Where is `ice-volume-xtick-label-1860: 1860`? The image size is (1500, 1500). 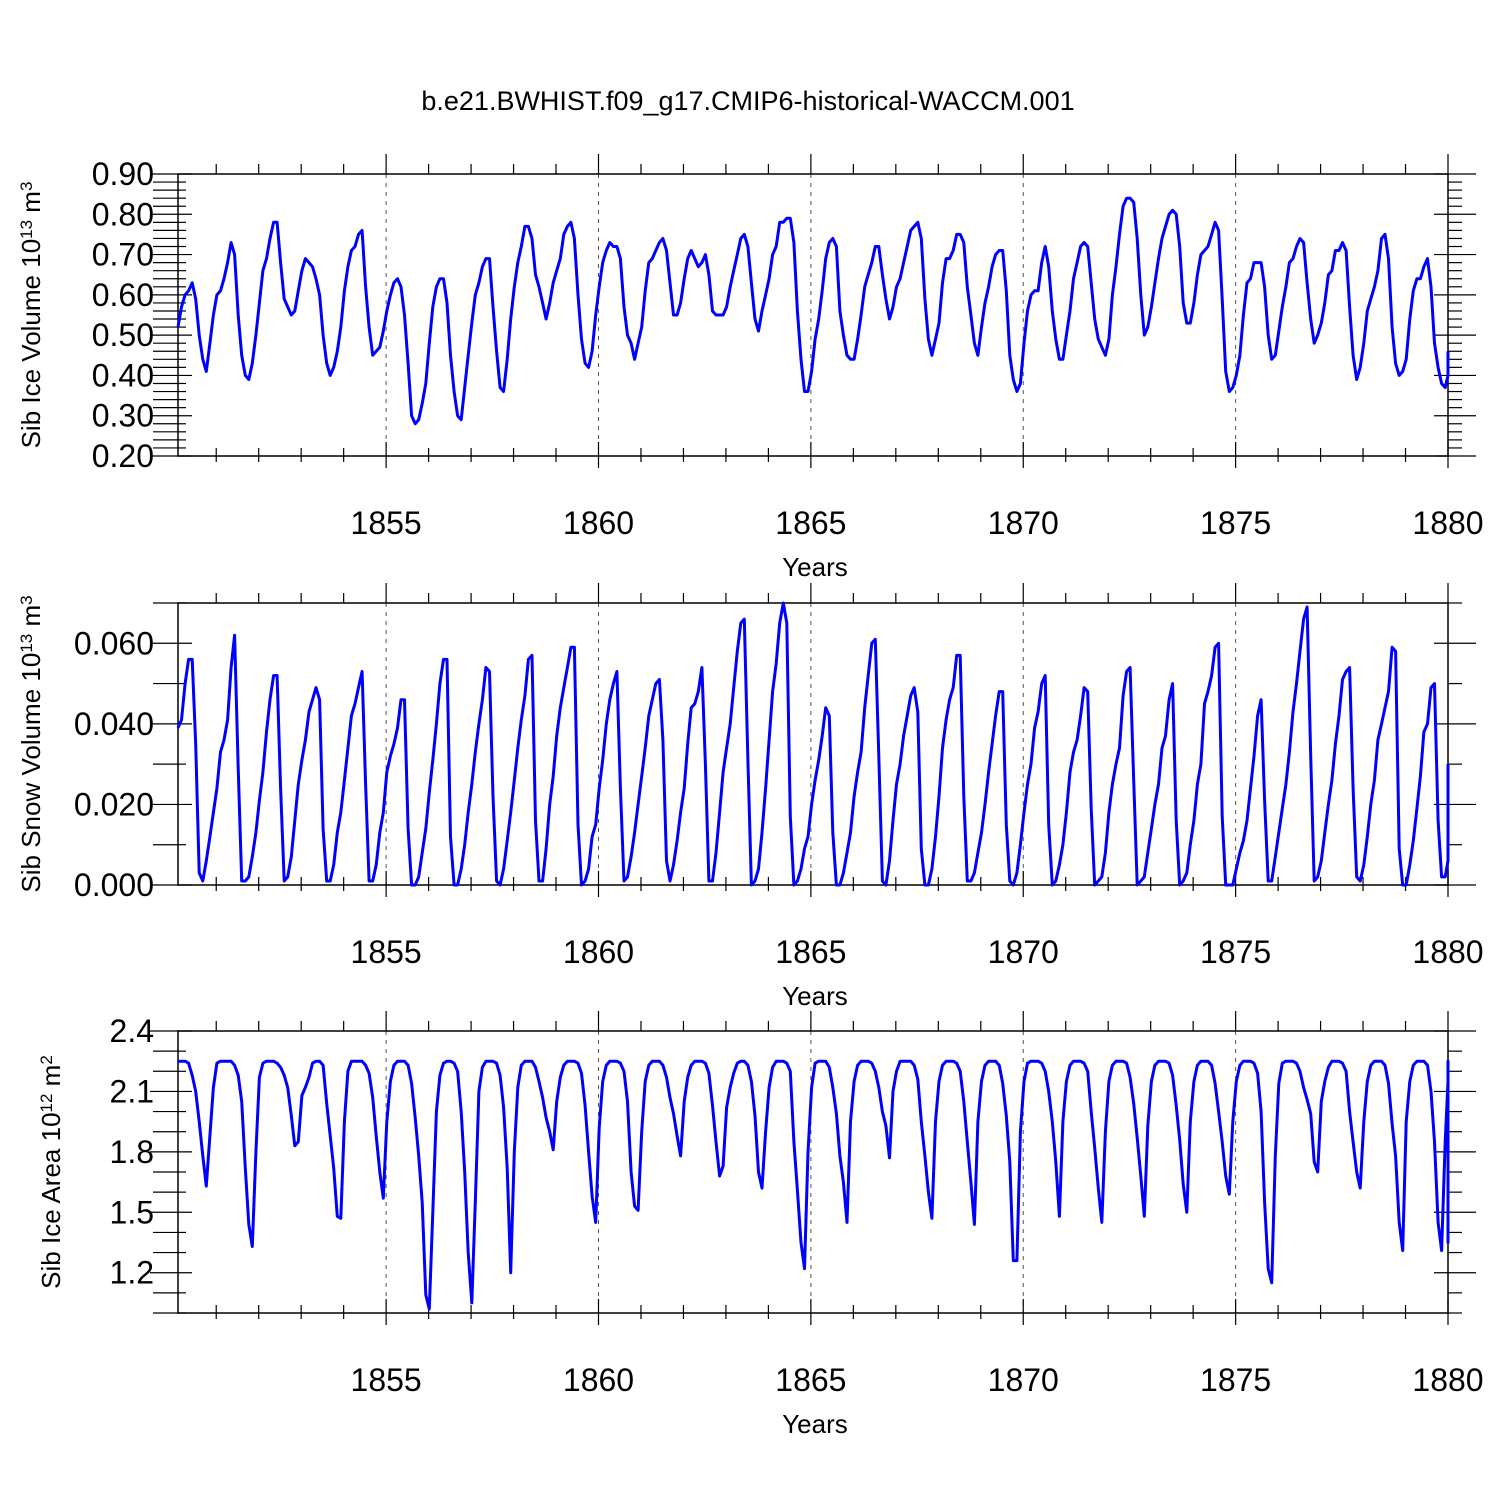
ice-volume-xtick-label-1860: 1860 is located at coordinates (598, 523).